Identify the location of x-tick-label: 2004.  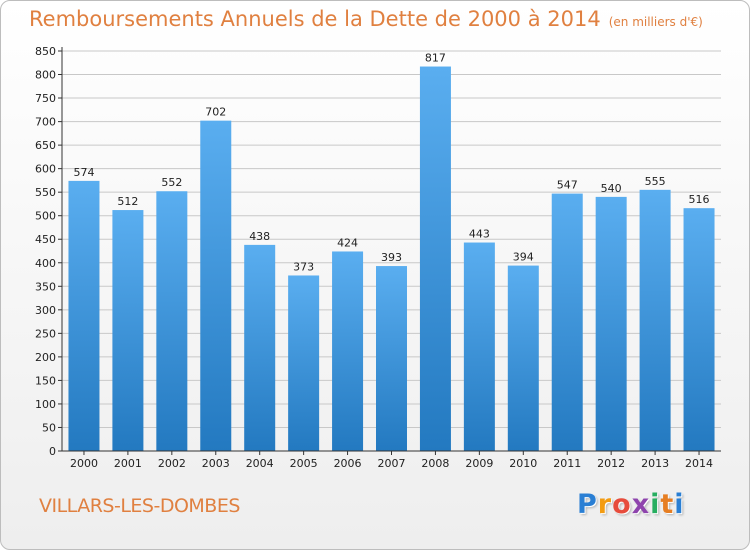
(260, 463).